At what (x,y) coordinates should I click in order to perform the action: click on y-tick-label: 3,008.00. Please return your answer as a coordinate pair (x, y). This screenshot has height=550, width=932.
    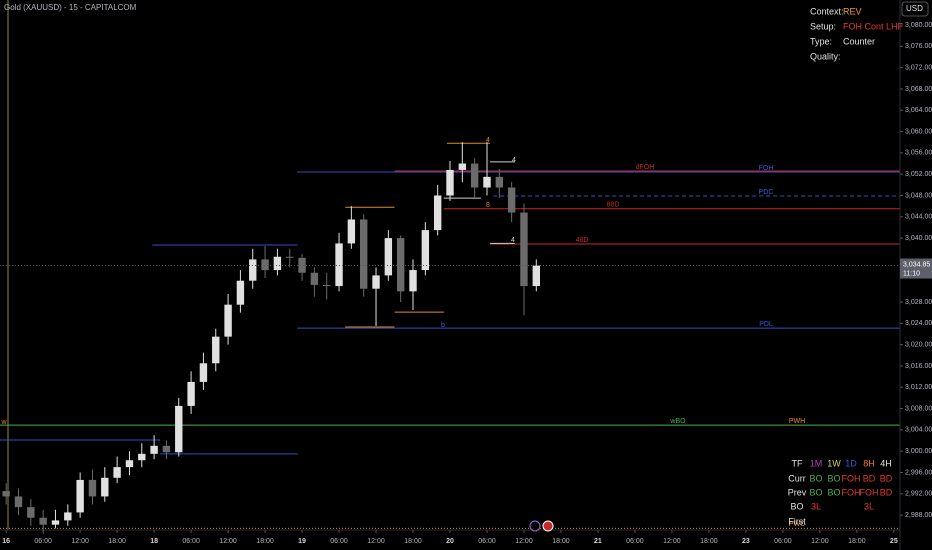
    Looking at the image, I should click on (918, 408).